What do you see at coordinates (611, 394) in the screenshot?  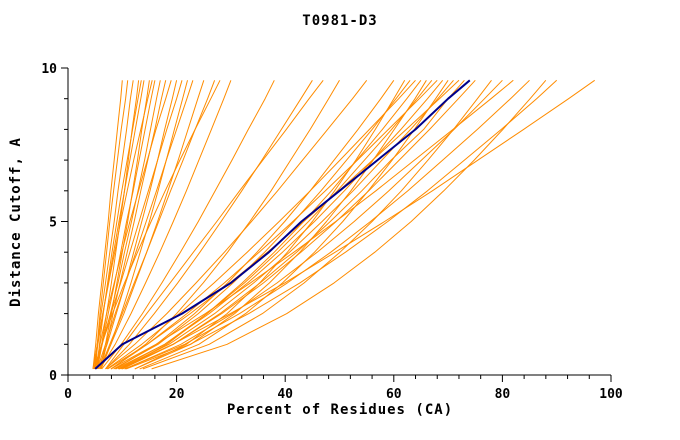 I see `x-tick-label: 100` at bounding box center [611, 394].